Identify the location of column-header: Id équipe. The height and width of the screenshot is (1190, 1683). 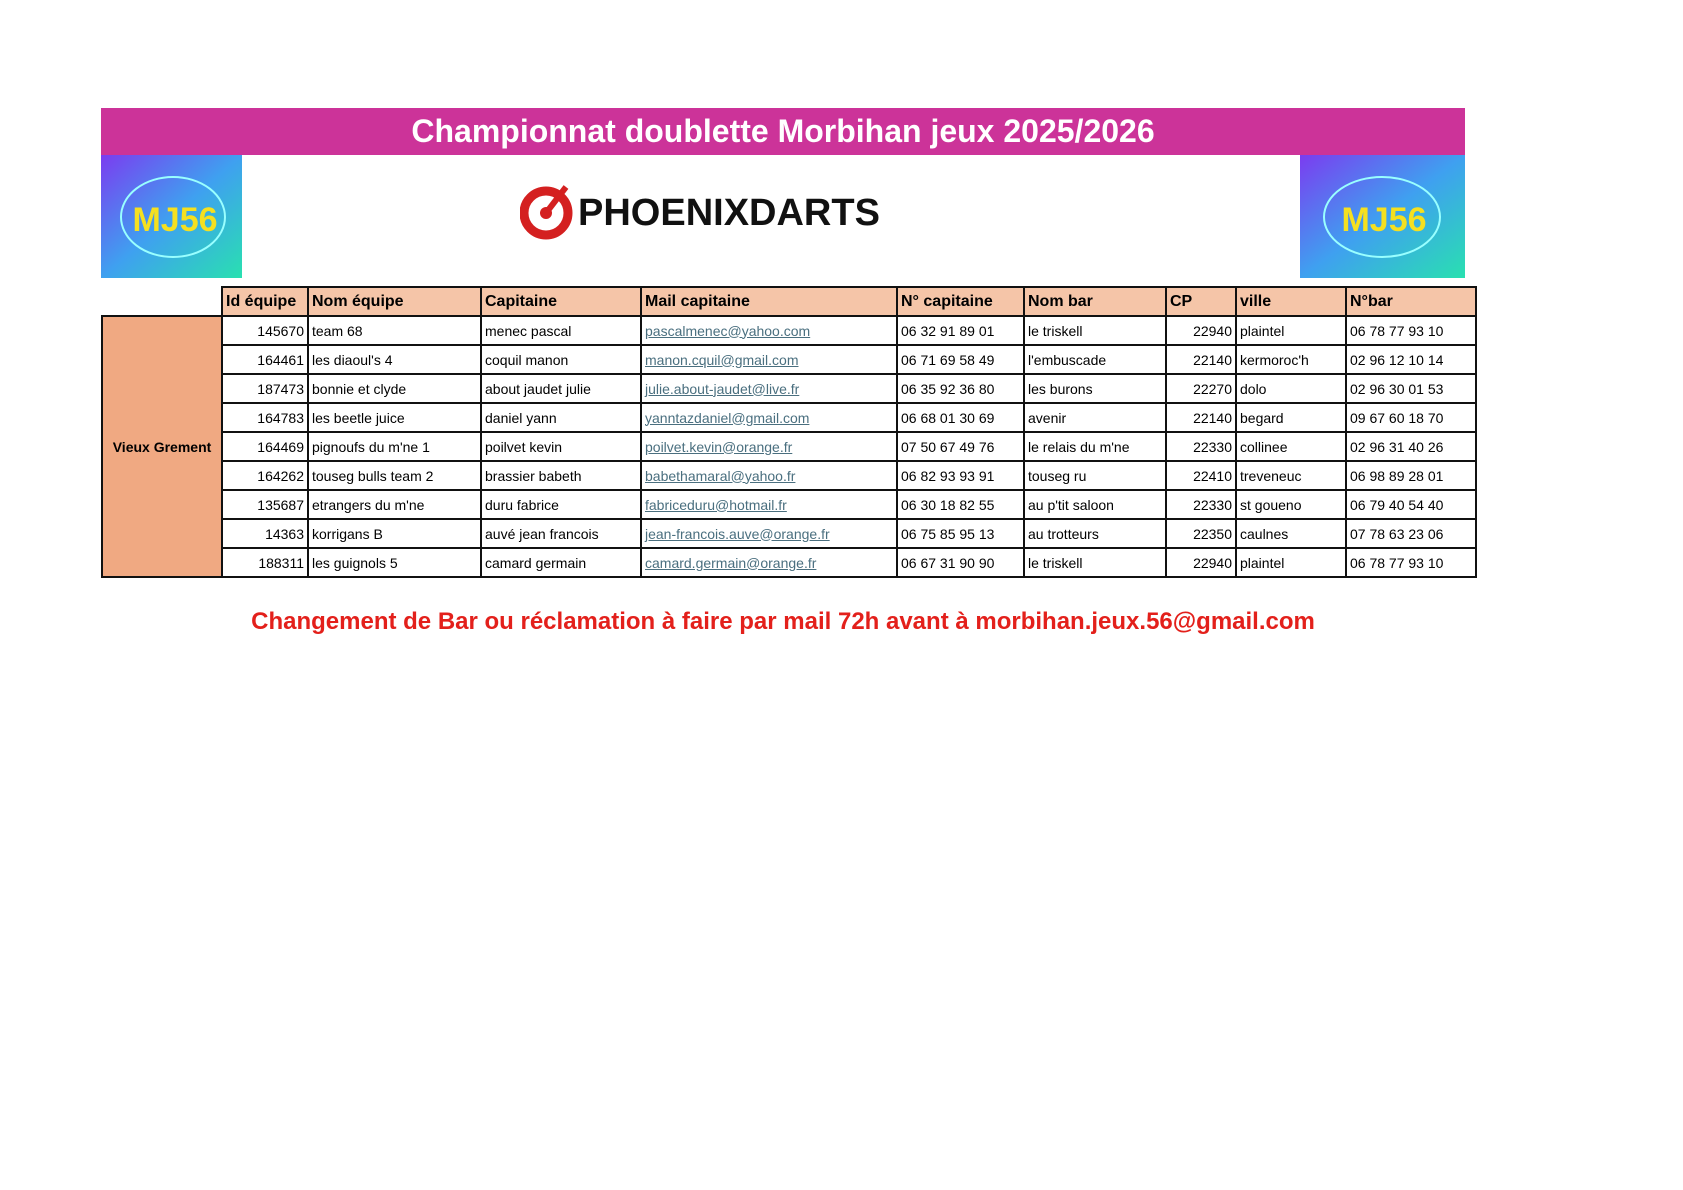
(265, 301).